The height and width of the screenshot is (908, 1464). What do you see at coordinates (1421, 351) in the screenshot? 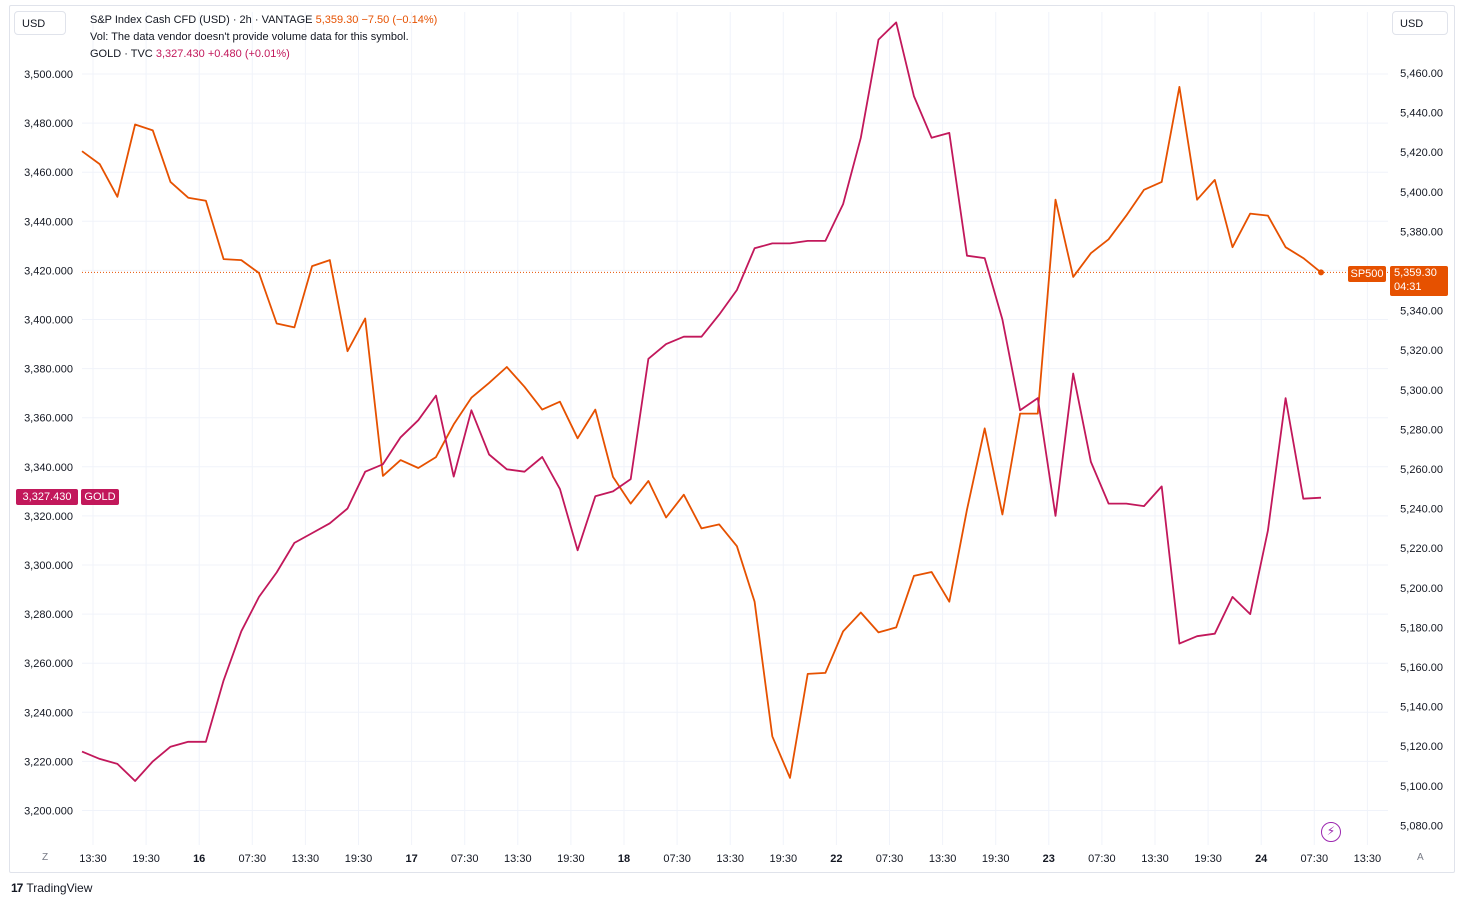
I see `right-axis-tick-label: 5,320.00` at bounding box center [1421, 351].